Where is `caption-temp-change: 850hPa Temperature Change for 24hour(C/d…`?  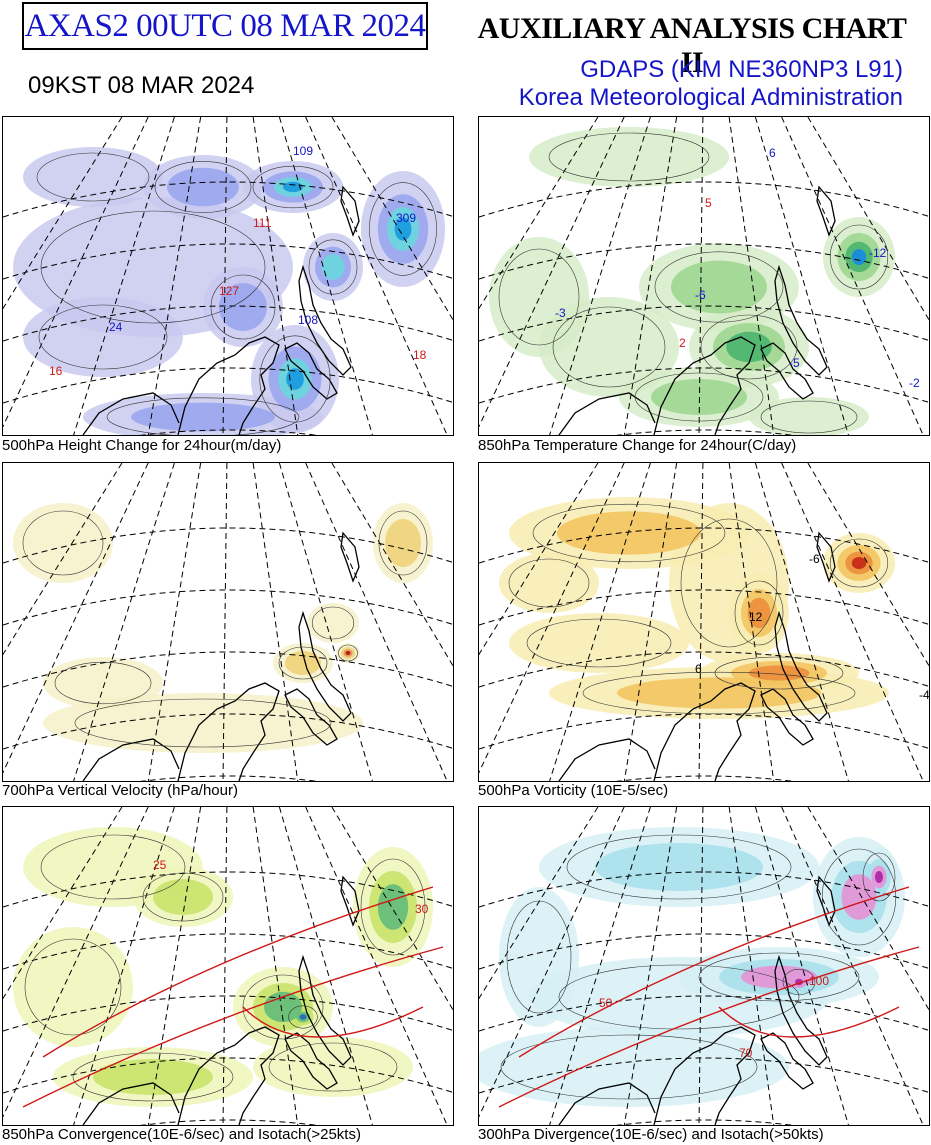
caption-temp-change: 850hPa Temperature Change for 24hour(C/d… is located at coordinates (637, 445).